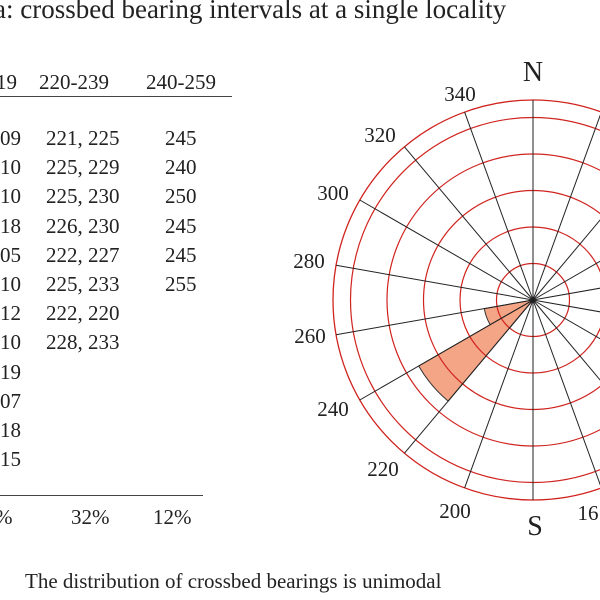 The height and width of the screenshot is (600, 600). I want to click on table-cell: 222, 227, so click(83, 254).